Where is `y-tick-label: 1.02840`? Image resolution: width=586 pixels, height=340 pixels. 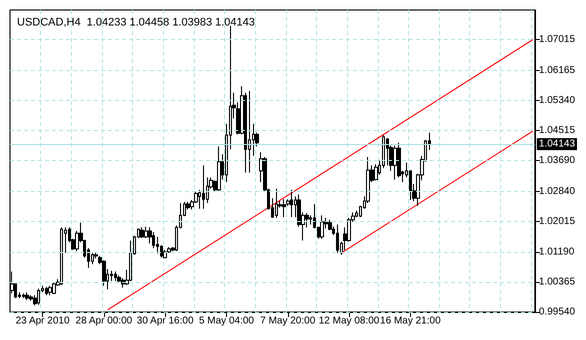
y-tick-label: 1.02840 is located at coordinates (557, 192).